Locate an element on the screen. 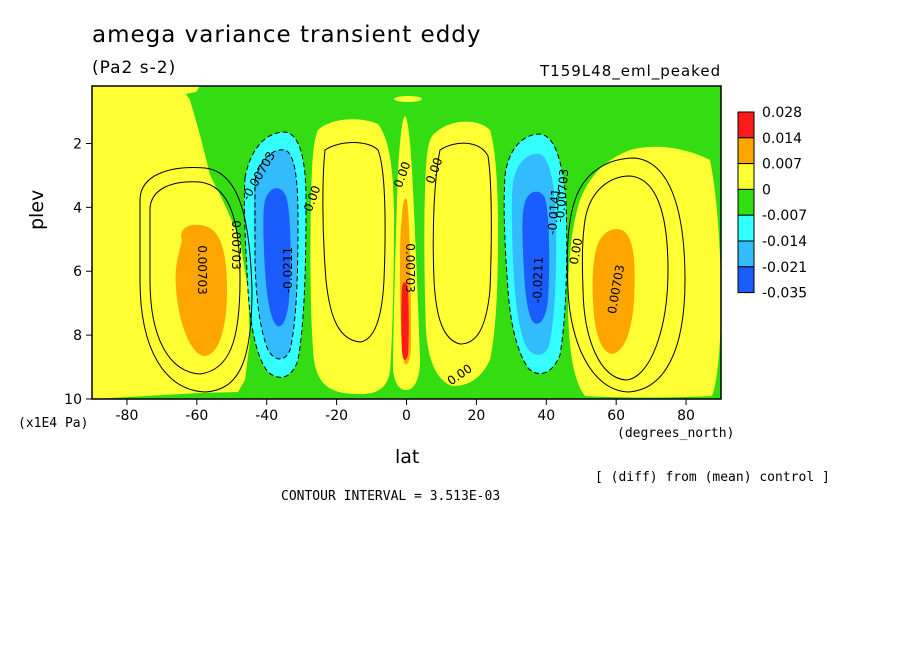 This screenshot has height=654, width=904. contour-region-yellow-center is located at coordinates (352, 257).